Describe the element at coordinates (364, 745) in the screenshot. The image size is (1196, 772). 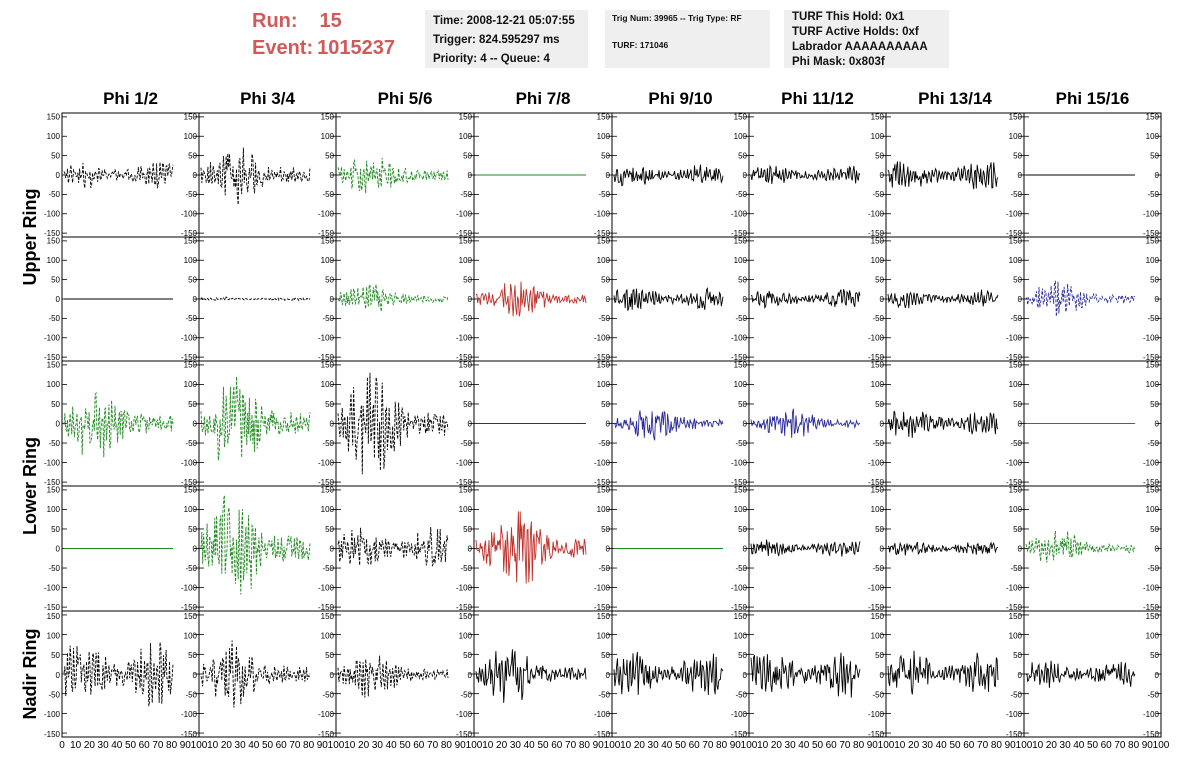
I see `x-tick-label: 20` at that location.